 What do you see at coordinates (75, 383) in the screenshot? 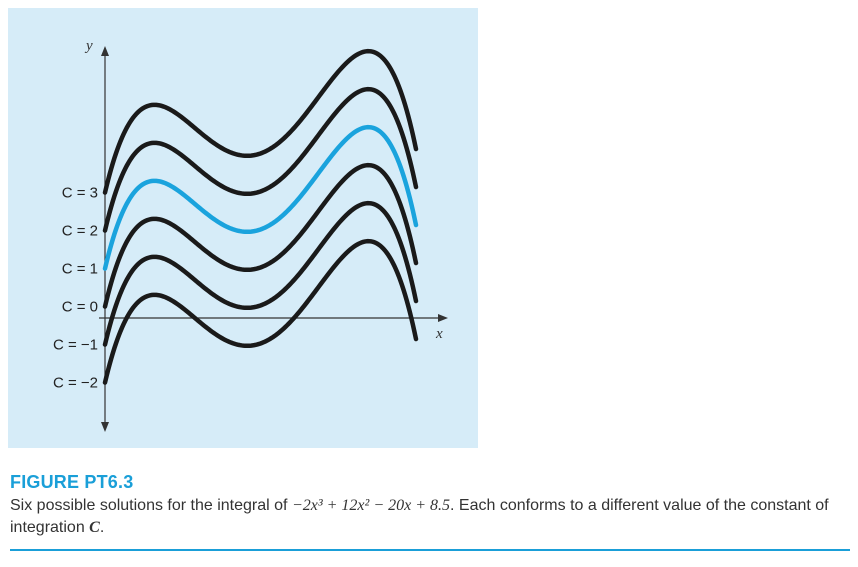
I see `curve-label-c-neg2: C = −2` at bounding box center [75, 383].